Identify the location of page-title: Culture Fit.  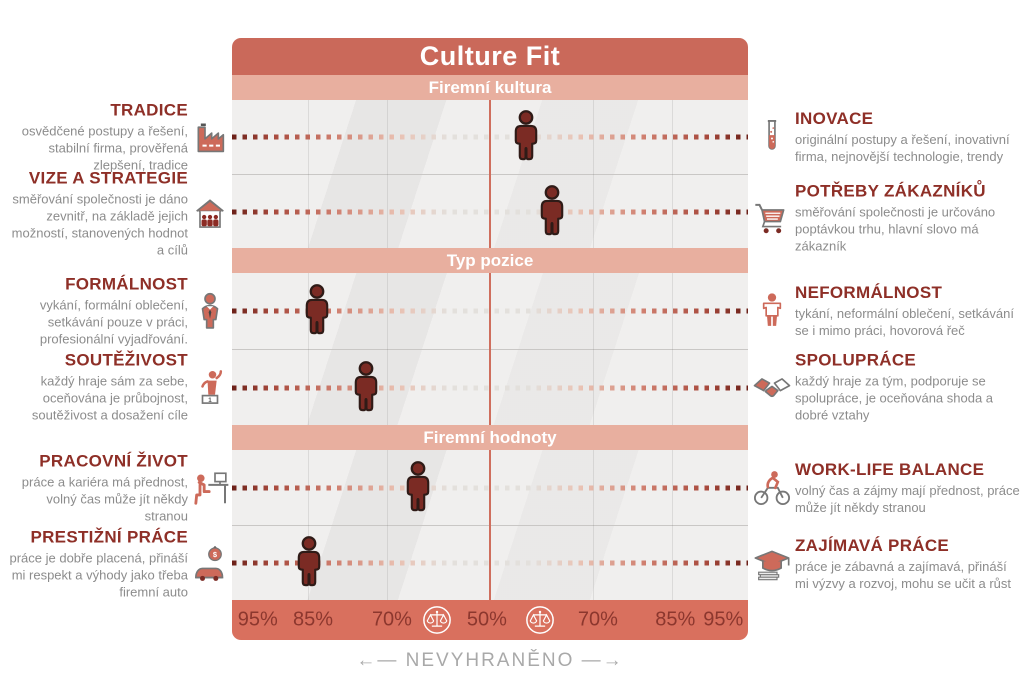
(490, 56).